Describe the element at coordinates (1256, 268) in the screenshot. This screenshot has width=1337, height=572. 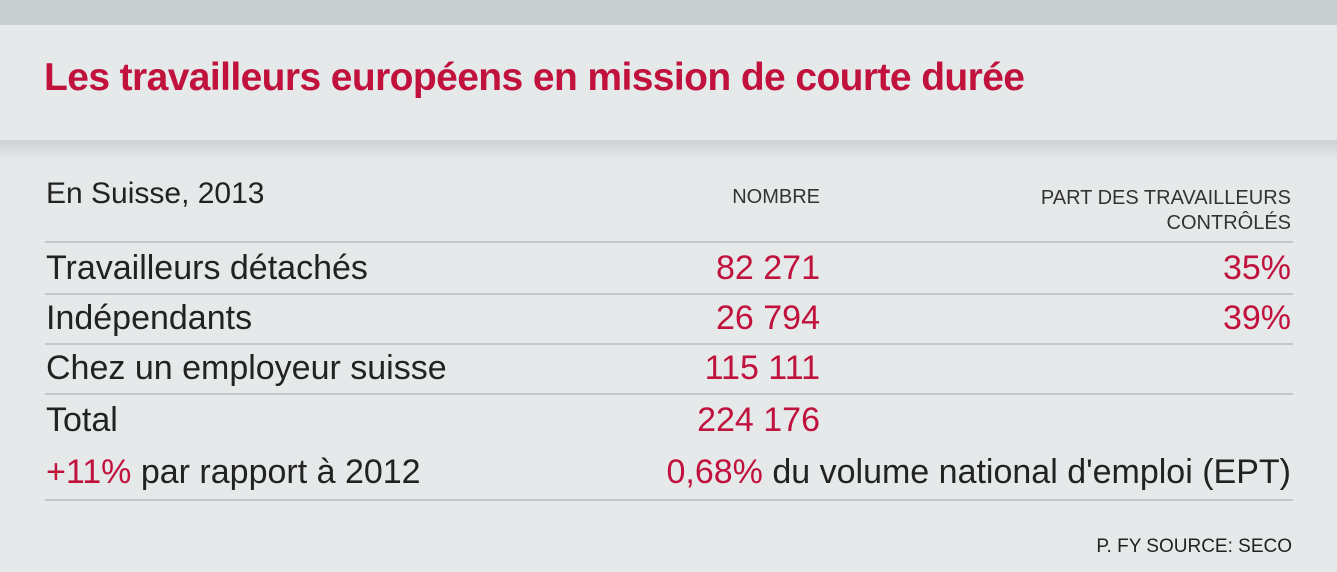
I see `row-part: 35%` at that location.